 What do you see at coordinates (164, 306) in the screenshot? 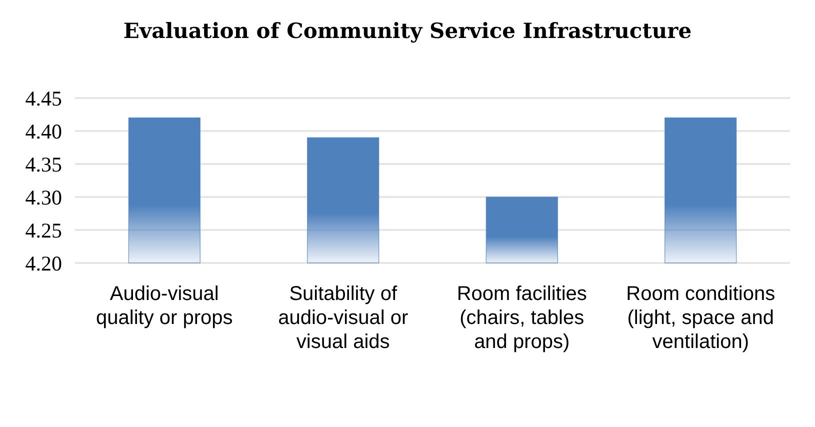
I see `x-tick-label: Audio-visual quality or props` at bounding box center [164, 306].